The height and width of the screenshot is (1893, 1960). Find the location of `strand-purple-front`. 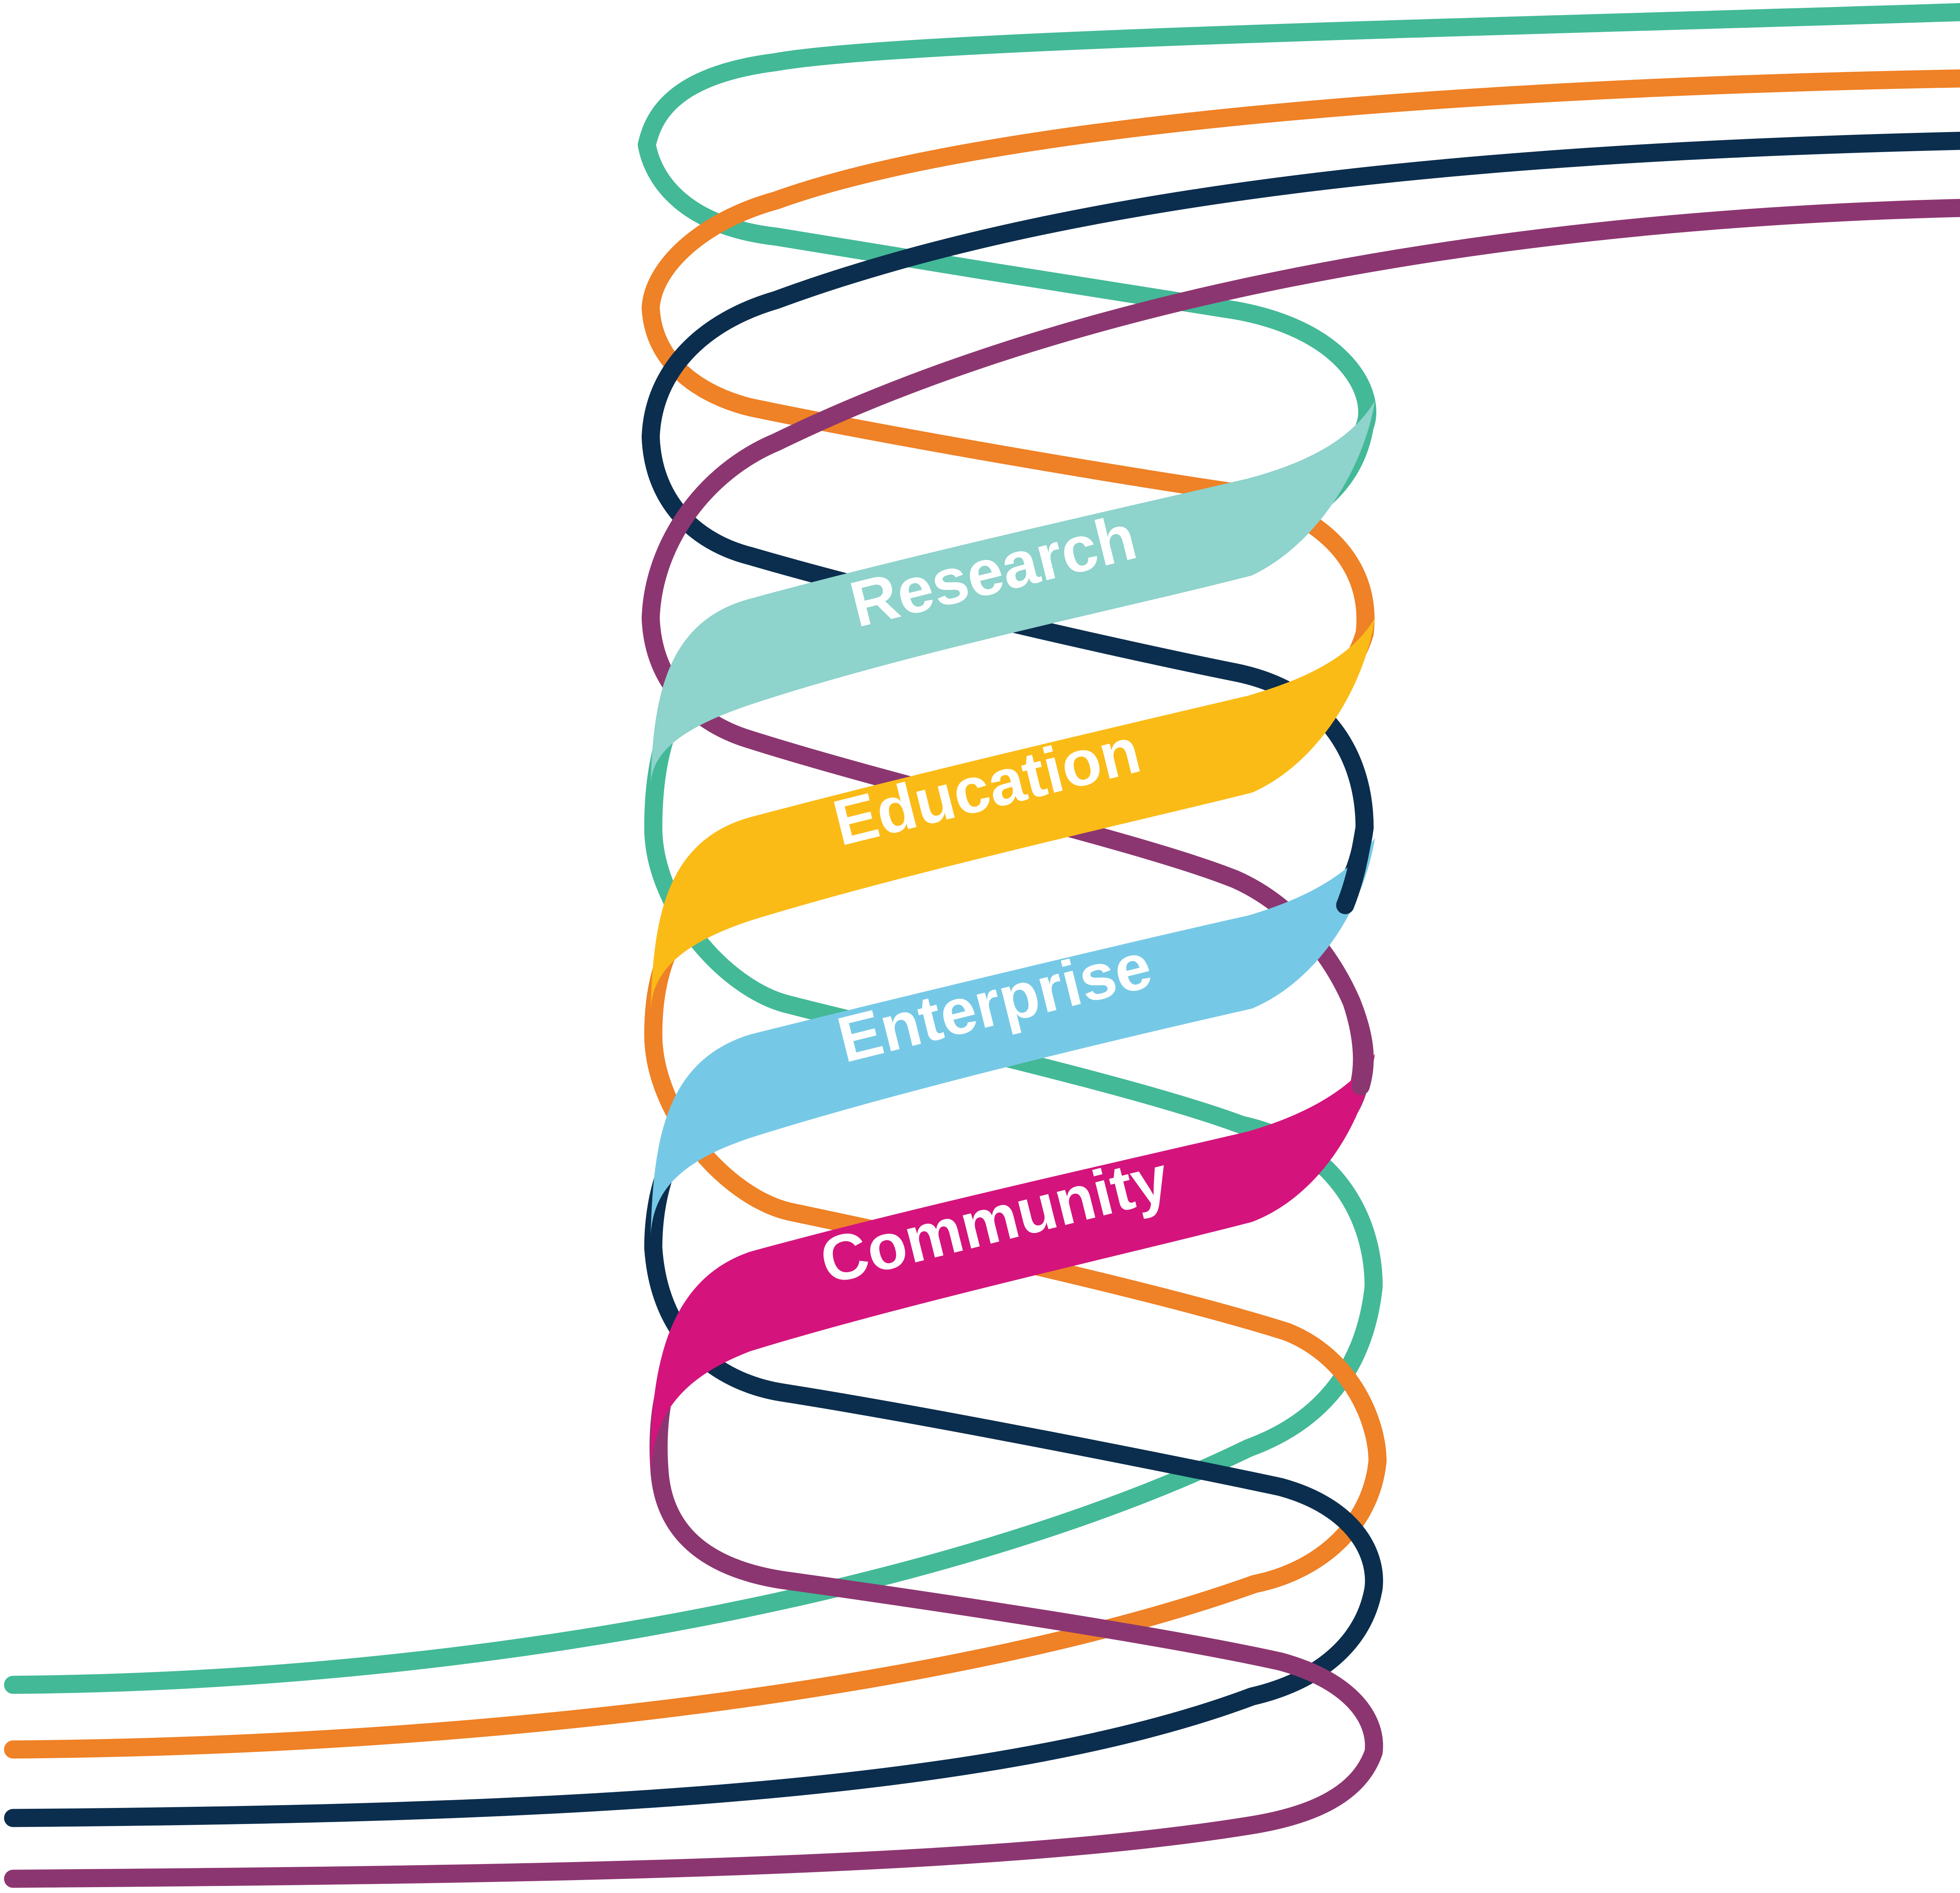

strand-purple-front is located at coordinates (1358, 1044).